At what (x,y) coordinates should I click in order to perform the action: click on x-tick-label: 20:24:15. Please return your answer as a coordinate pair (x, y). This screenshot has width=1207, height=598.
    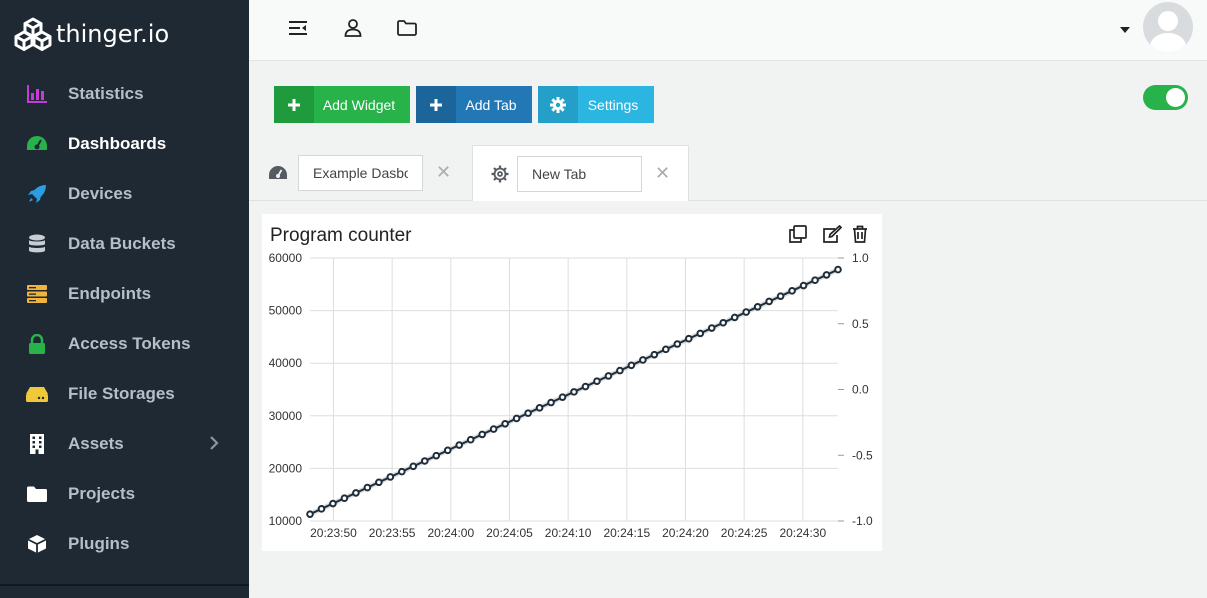
    Looking at the image, I should click on (626, 533).